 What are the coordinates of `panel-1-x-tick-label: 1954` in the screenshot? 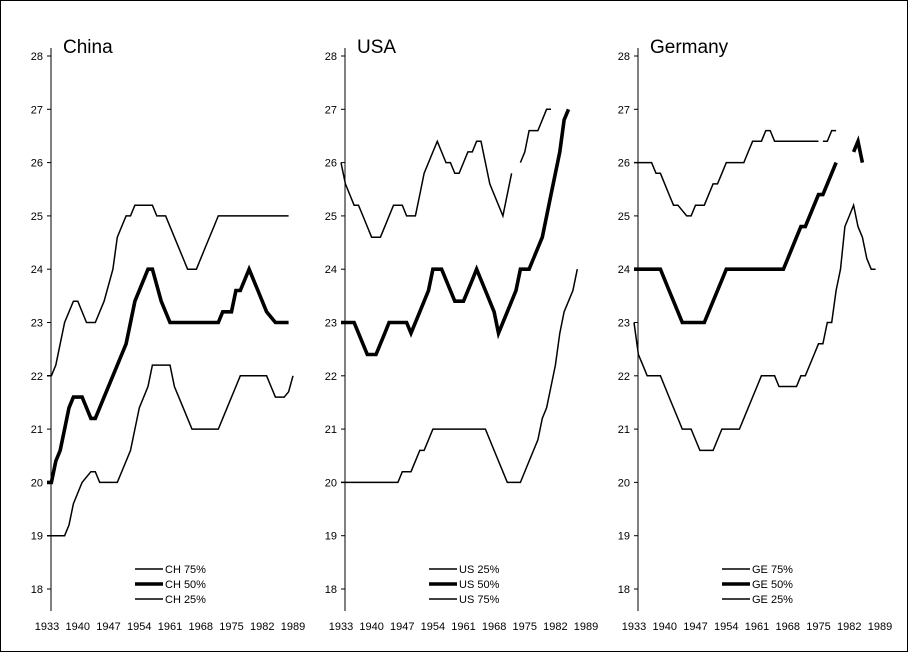 It's located at (139, 627).